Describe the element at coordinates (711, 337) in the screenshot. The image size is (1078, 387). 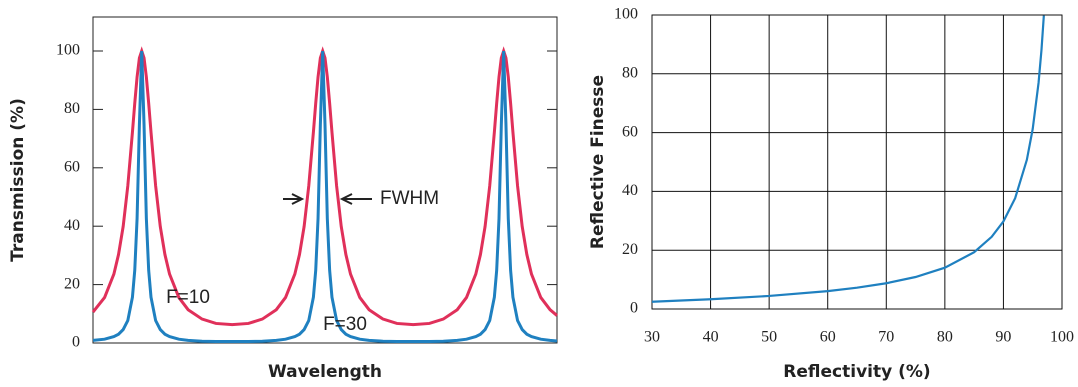
I see `x-tick-label: 40` at that location.